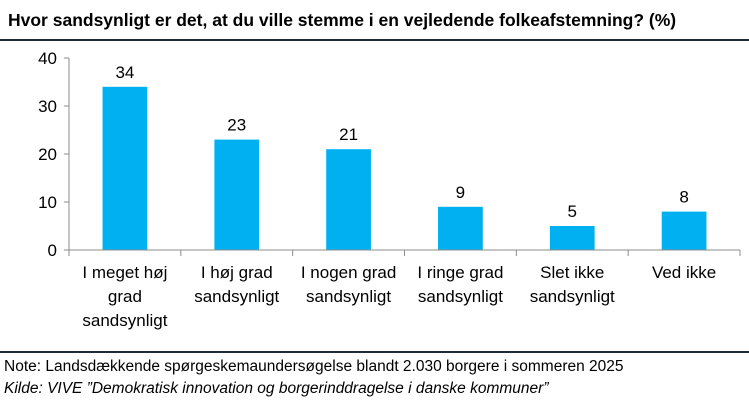  Describe the element at coordinates (47, 58) in the screenshot. I see `y-tick-label: 40` at that location.